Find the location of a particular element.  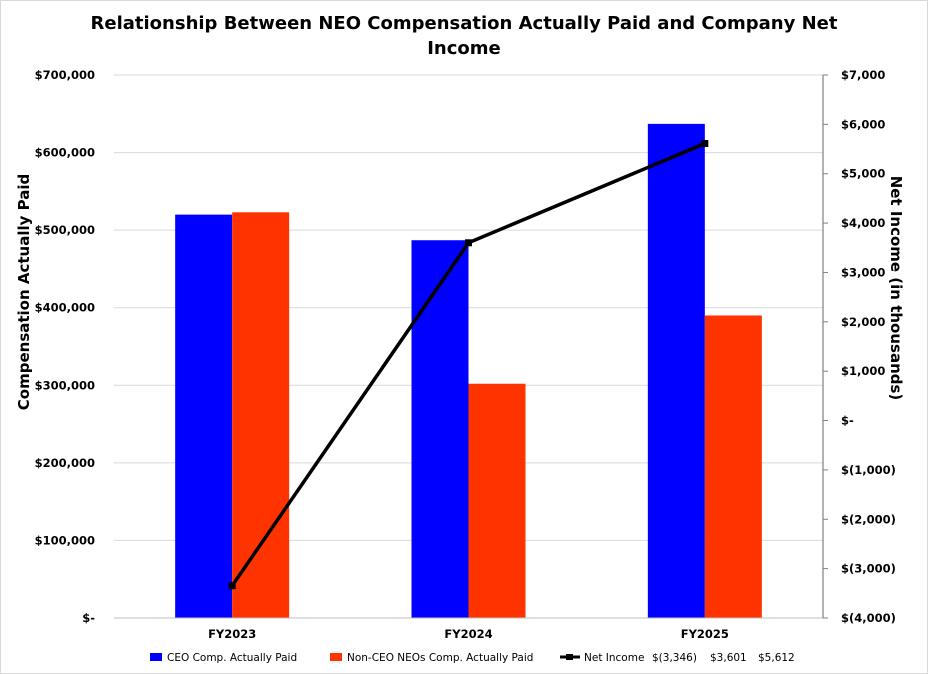

legend-label-net-income: Net Income is located at coordinates (614, 658).